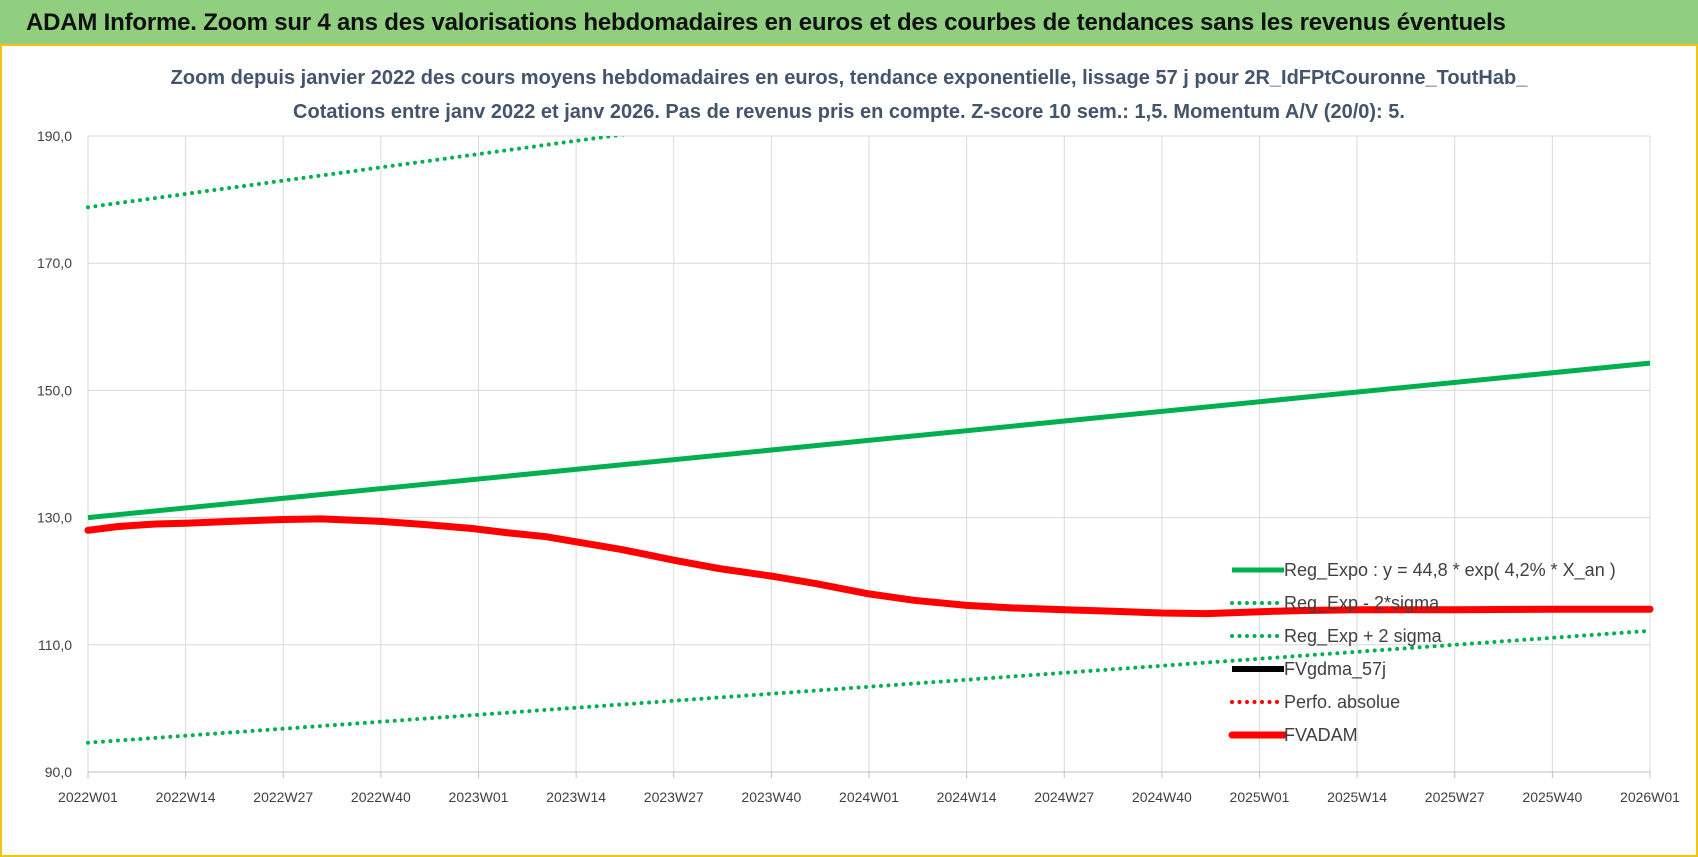  Describe the element at coordinates (54, 136) in the screenshot. I see `y-tick-label: 190,0` at that location.